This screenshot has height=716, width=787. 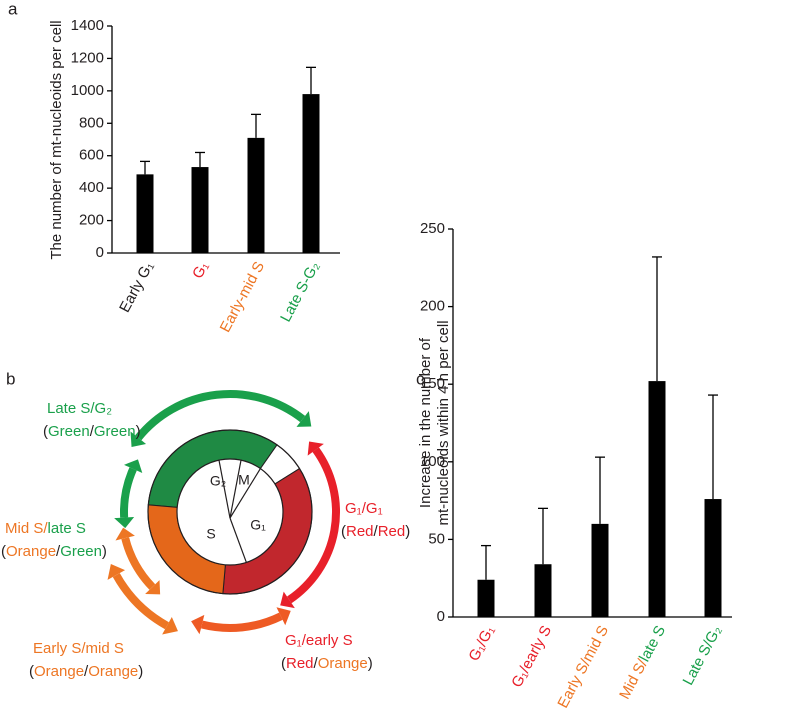 I want to click on phase-label: M, so click(x=244, y=480).